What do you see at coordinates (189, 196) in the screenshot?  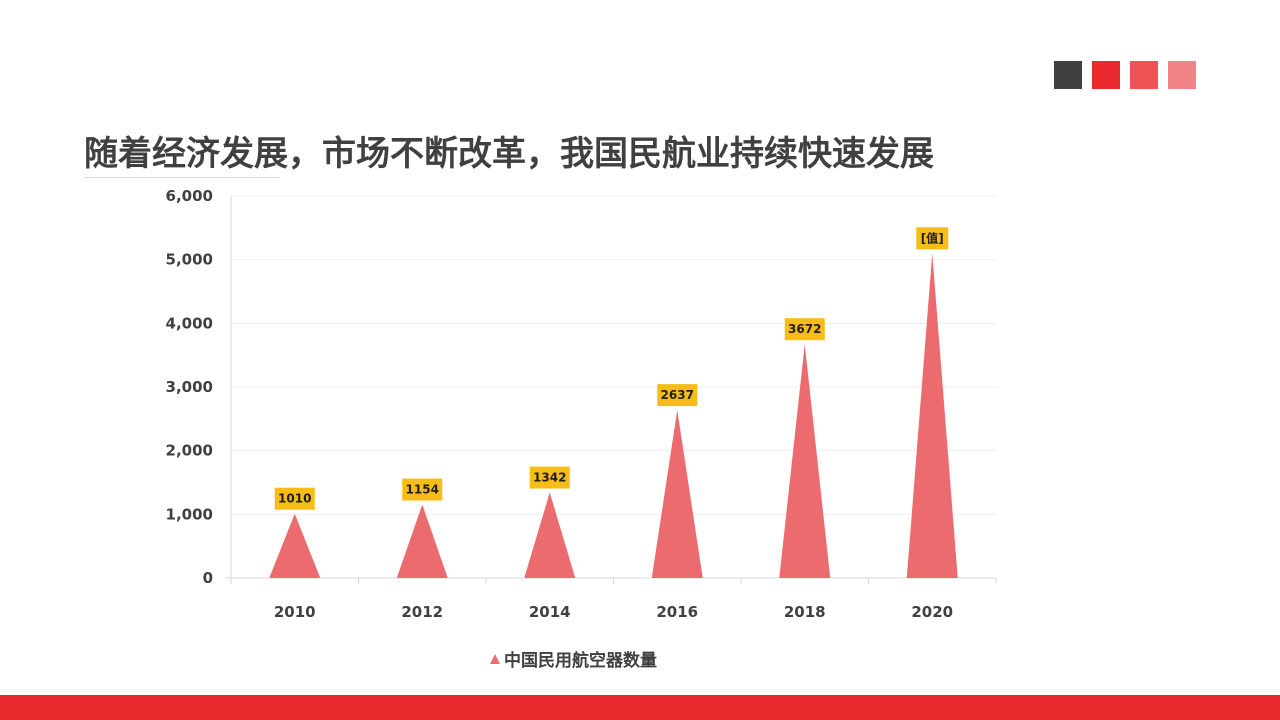 I see `y-tick-label: 6,000` at bounding box center [189, 196].